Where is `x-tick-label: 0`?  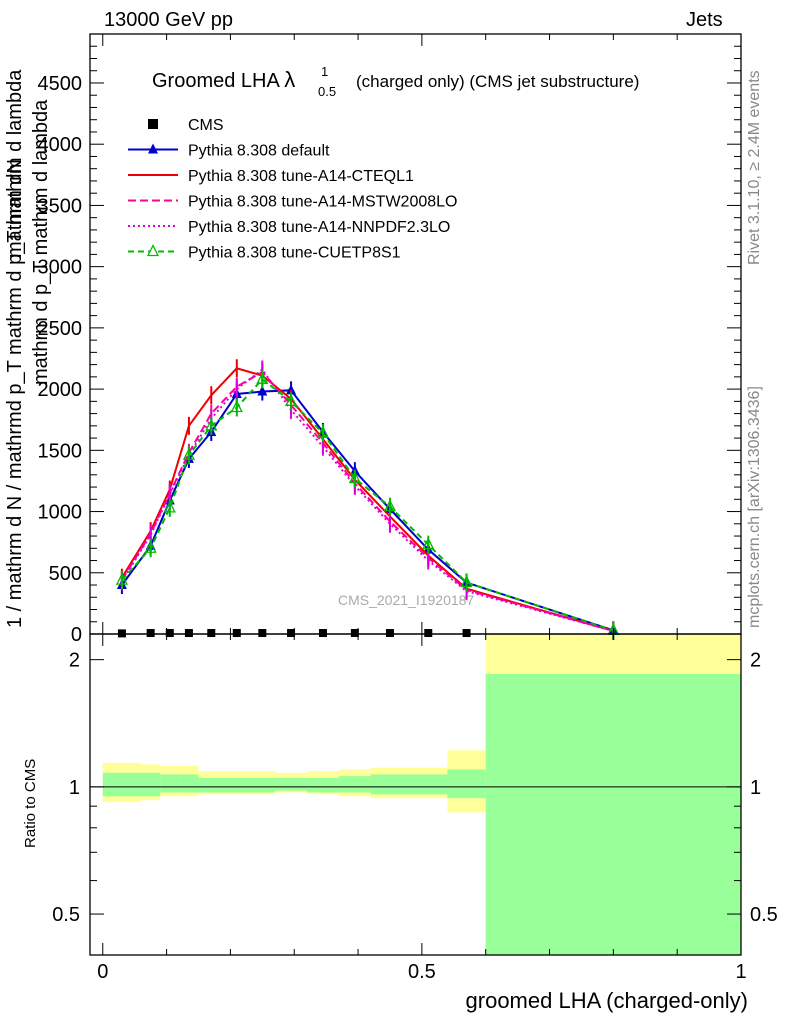
x-tick-label: 0 is located at coordinates (102, 972).